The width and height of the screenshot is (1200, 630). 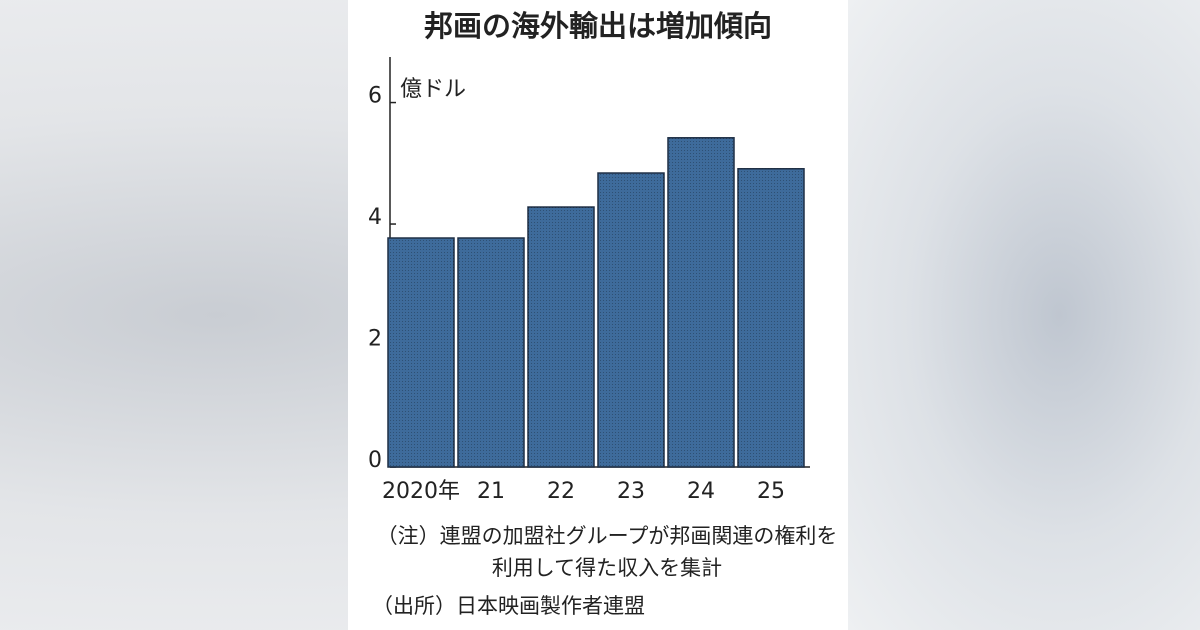 I want to click on unit-label: 億ドル, so click(x=433, y=89).